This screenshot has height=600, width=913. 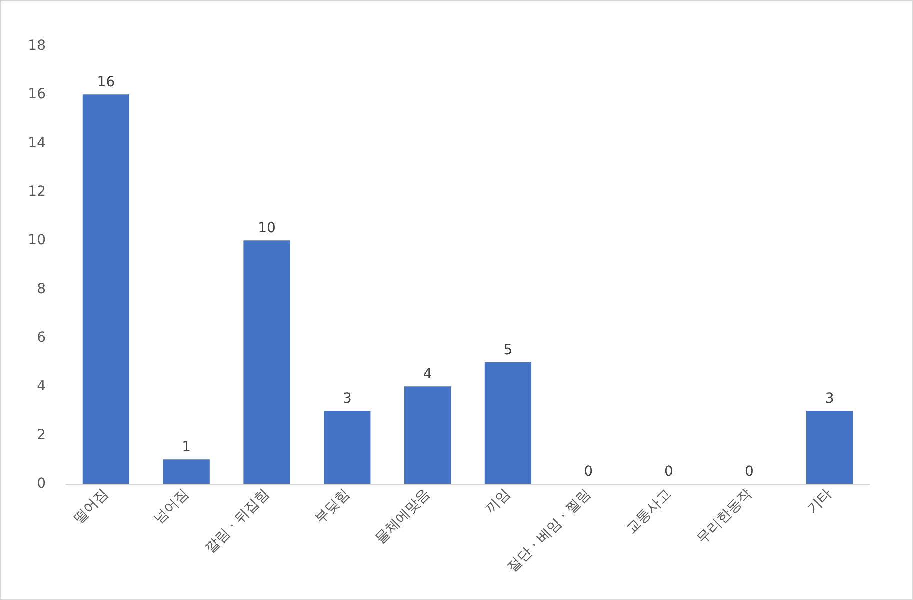 I want to click on y-tick-label: 6, so click(x=41, y=338).